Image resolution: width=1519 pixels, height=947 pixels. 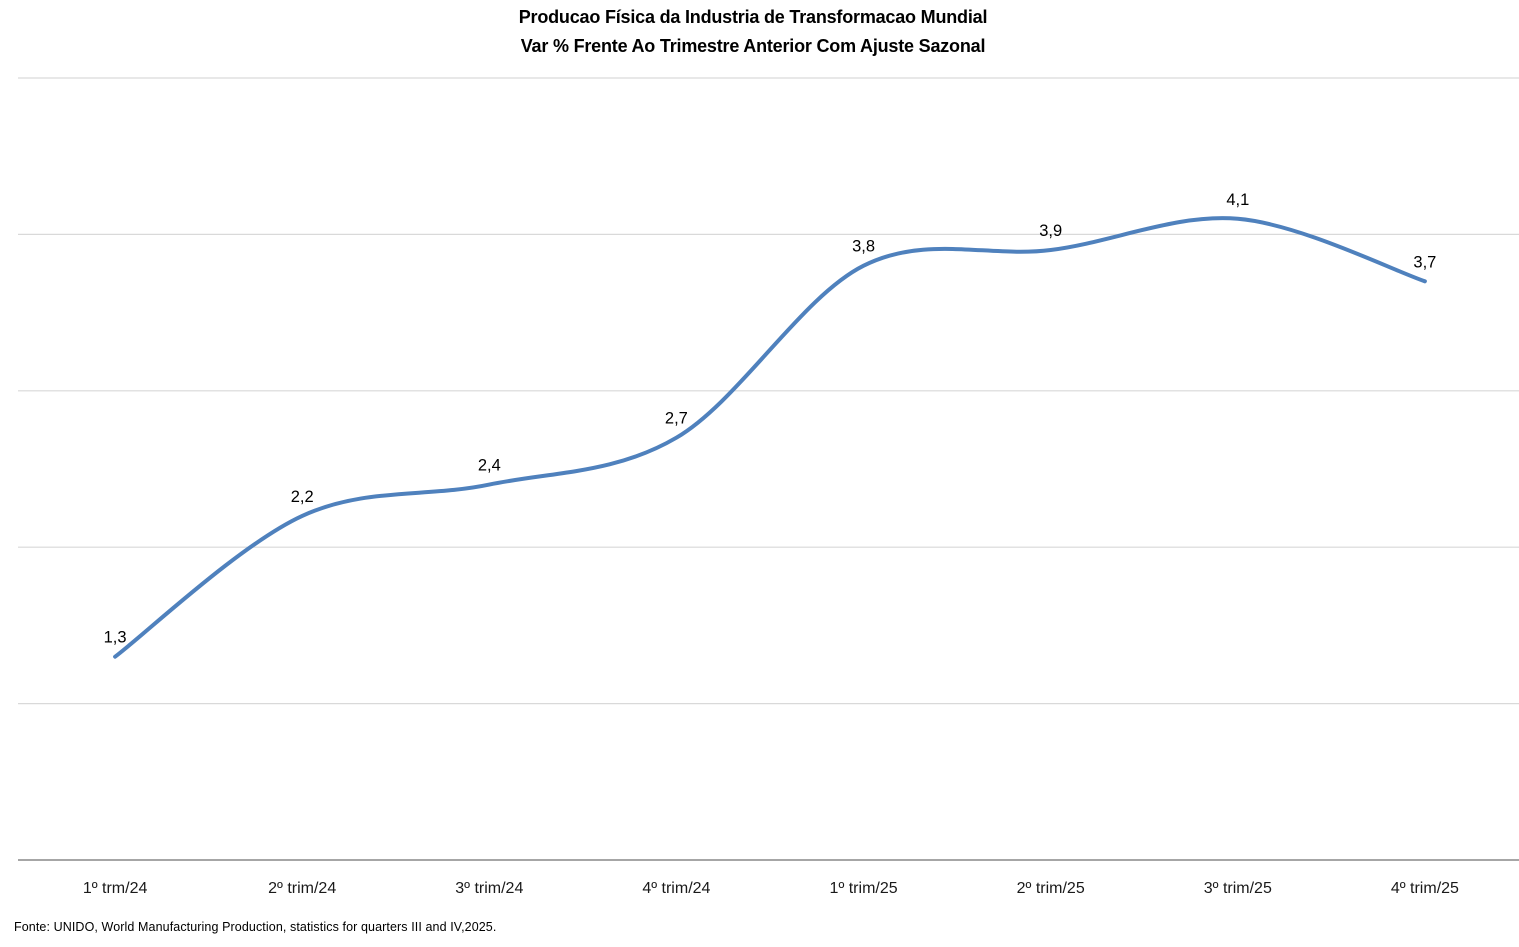 What do you see at coordinates (489, 466) in the screenshot?
I see `data-label: 2,4` at bounding box center [489, 466].